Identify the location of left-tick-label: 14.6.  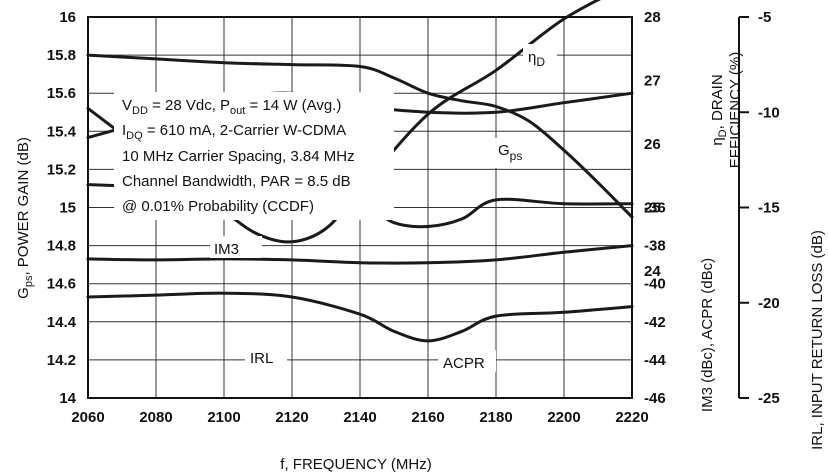
(61, 284).